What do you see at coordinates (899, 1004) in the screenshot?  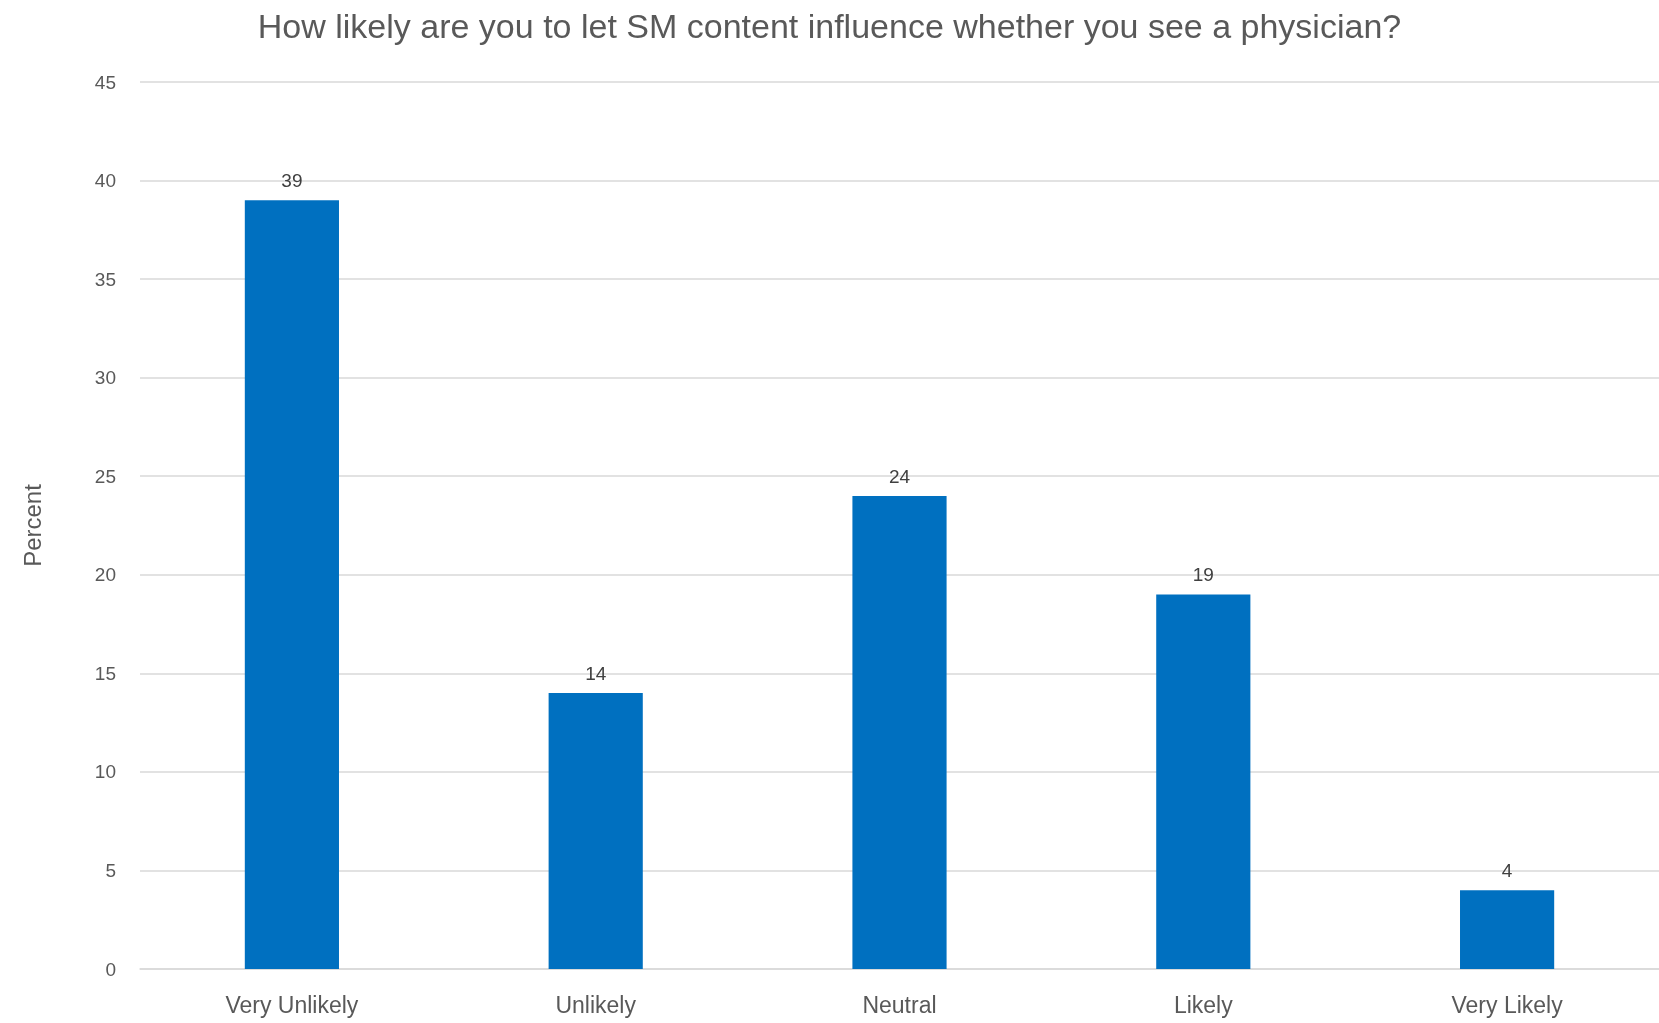 I see `x-tick-label: Neutral` at bounding box center [899, 1004].